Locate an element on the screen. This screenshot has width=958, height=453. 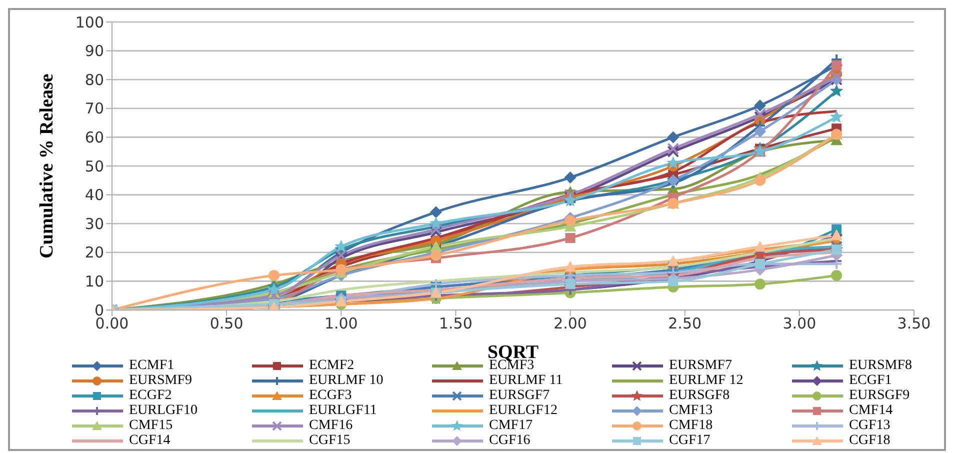
legend-label: CMF16 is located at coordinates (331, 425).